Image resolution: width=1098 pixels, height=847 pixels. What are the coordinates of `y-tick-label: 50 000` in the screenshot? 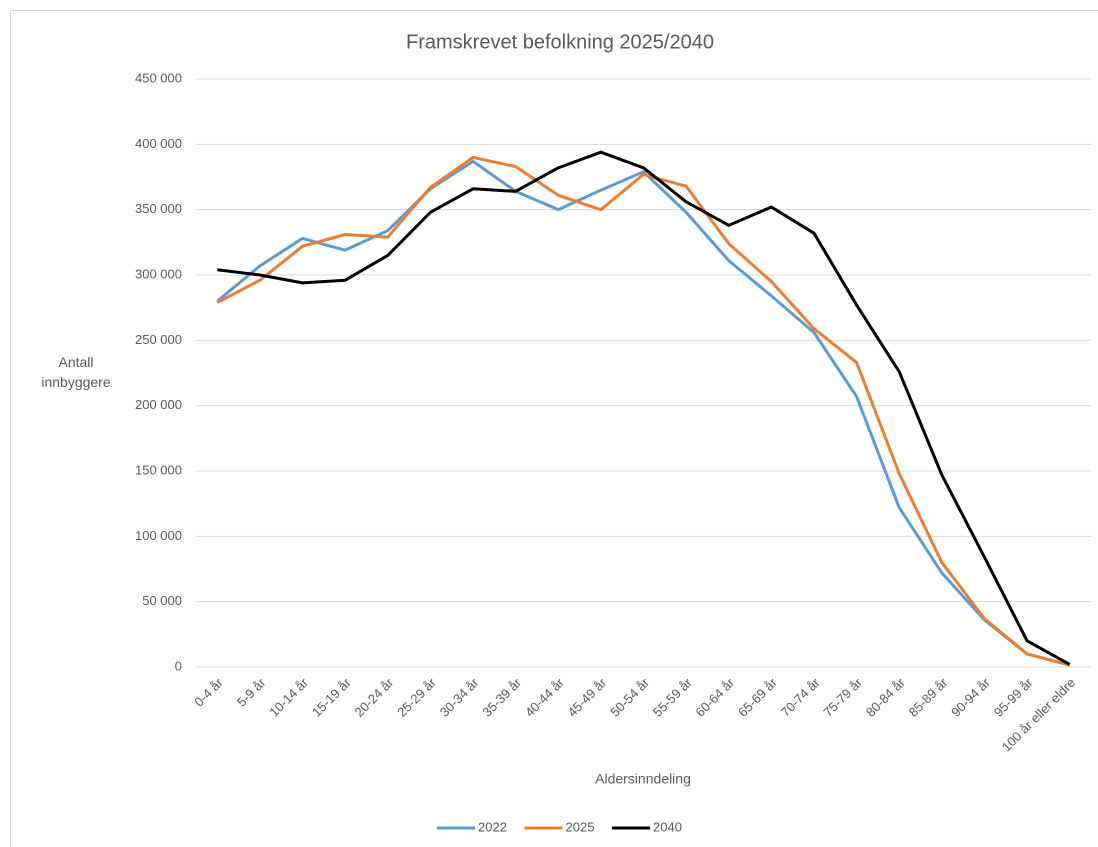 It's located at (162, 600).